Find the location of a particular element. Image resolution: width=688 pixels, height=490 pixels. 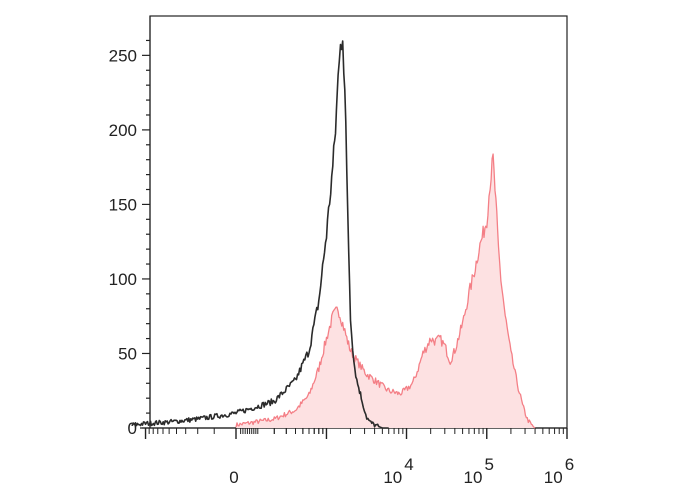

x-tick-label: 0 is located at coordinates (233, 477).